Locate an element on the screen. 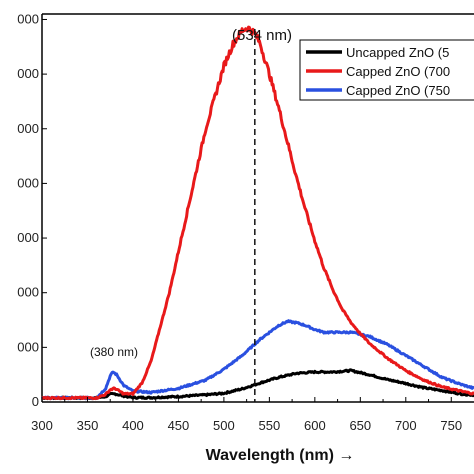 Image resolution: width=474 pixels, height=474 pixels. legend-entry: Uncapped ZnO (5 is located at coordinates (397, 52).